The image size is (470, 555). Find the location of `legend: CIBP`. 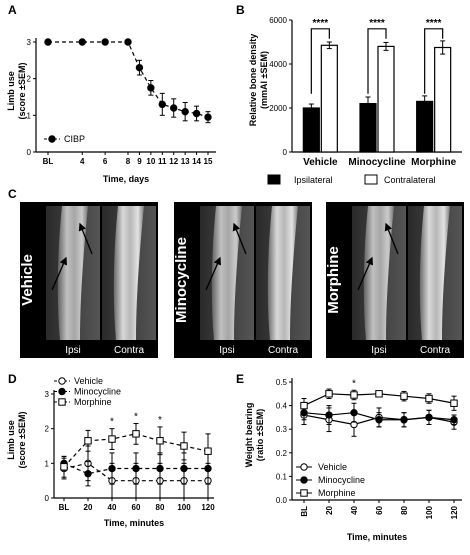

legend: CIBP is located at coordinates (64, 139).